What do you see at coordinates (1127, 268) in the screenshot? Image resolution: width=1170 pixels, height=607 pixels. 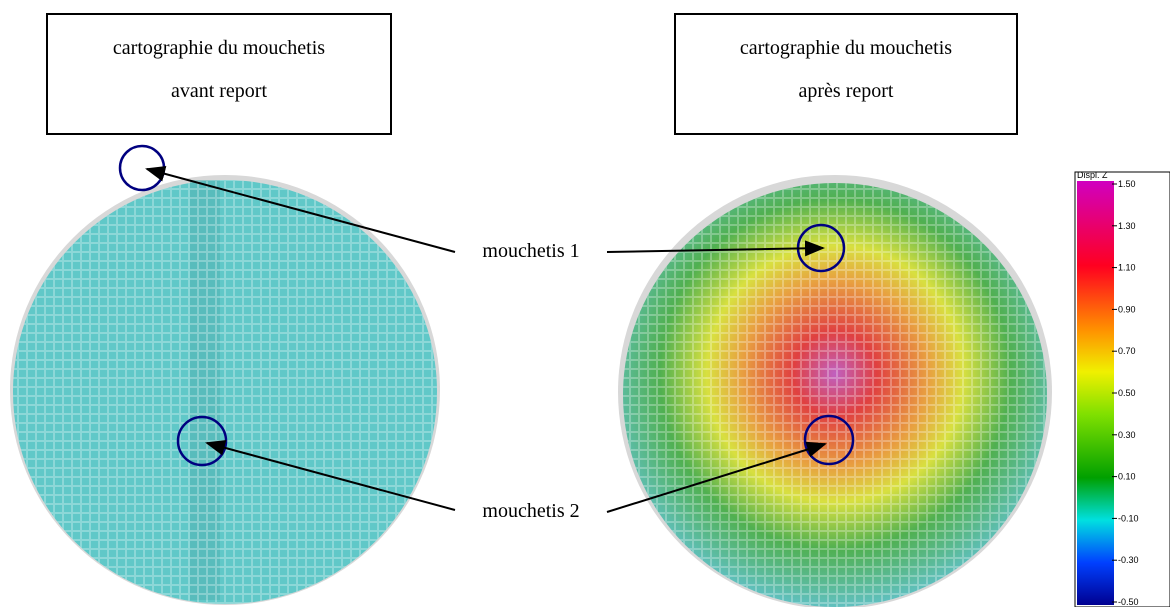 I see `colorbar-tick-label: 1.10` at bounding box center [1127, 268].